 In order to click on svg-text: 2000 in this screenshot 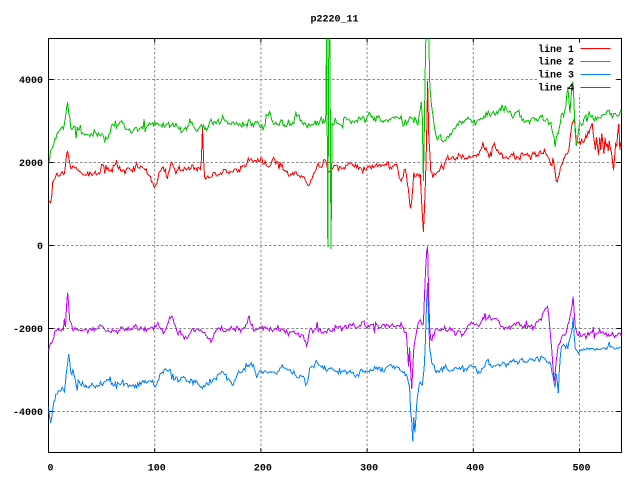, I will do `click(31, 164)`.